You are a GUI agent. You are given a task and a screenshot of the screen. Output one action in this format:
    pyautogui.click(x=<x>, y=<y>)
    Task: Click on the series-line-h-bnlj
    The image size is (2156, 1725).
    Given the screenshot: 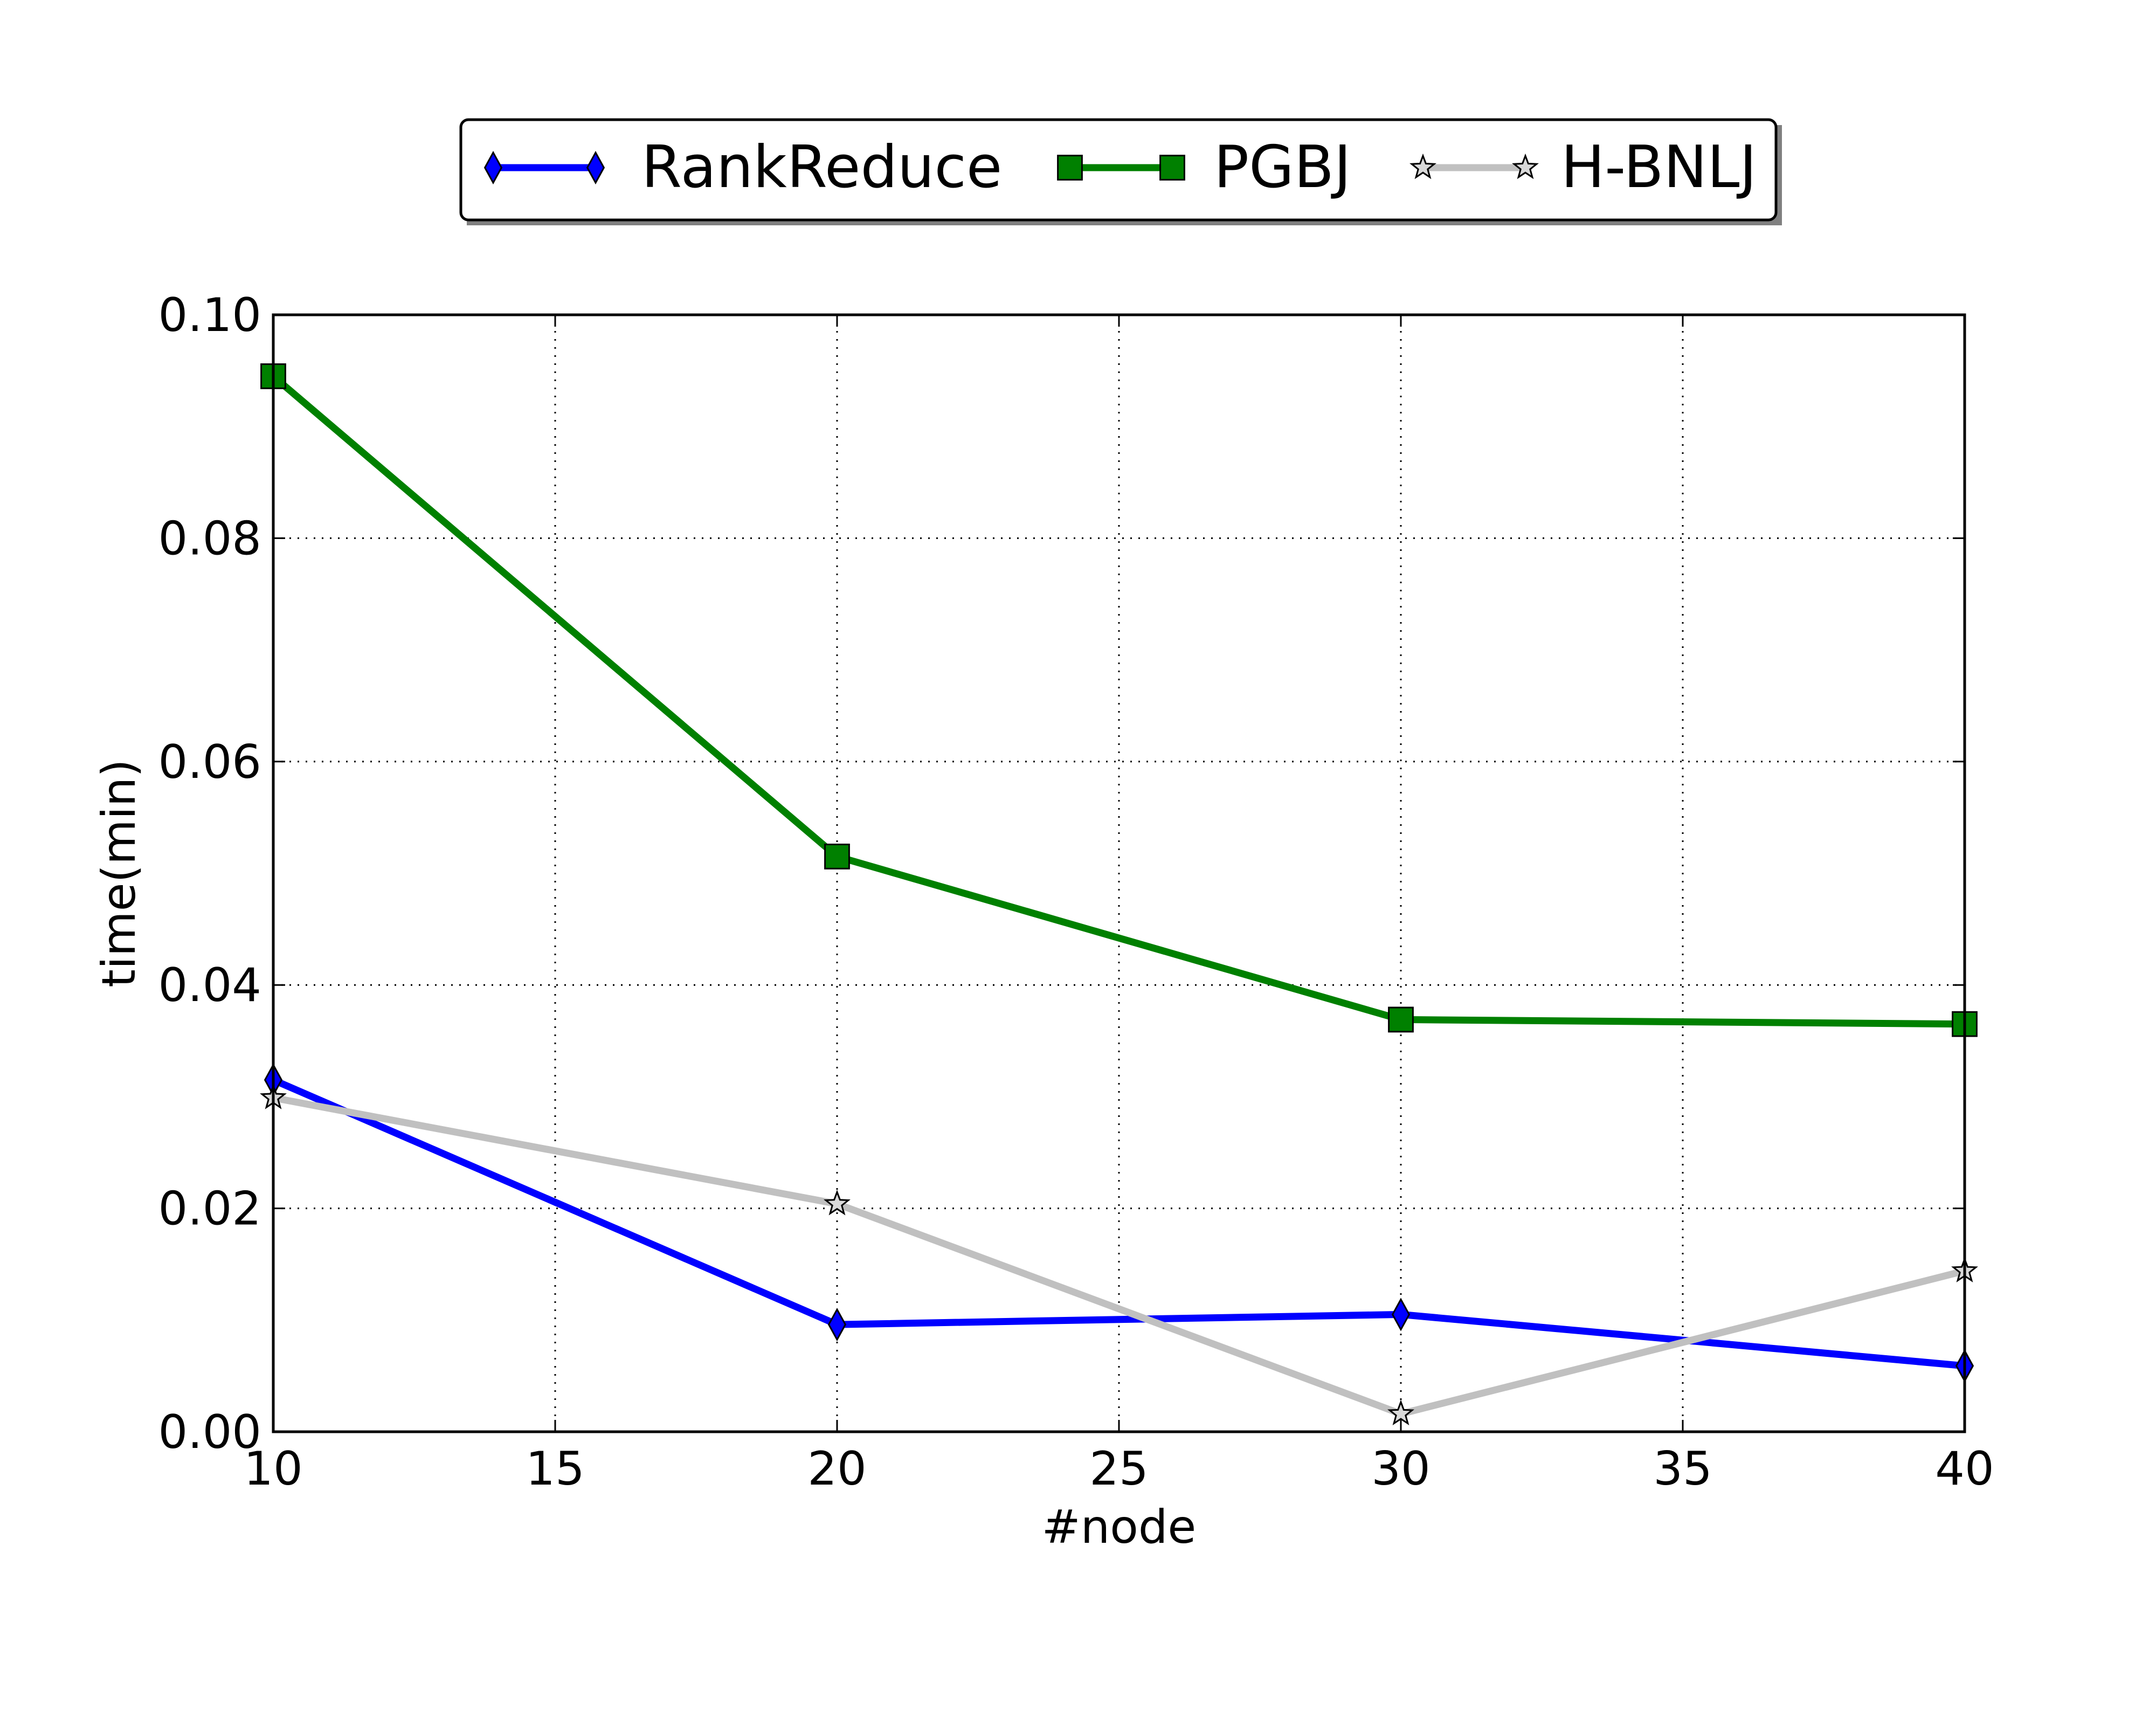 What is the action you would take?
    pyautogui.click(x=1119, y=1256)
    